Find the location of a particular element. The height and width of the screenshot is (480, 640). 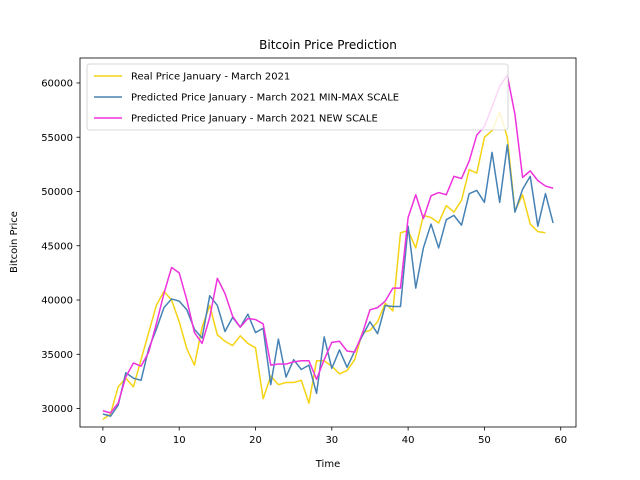

x-tick-label: 10 is located at coordinates (179, 440).